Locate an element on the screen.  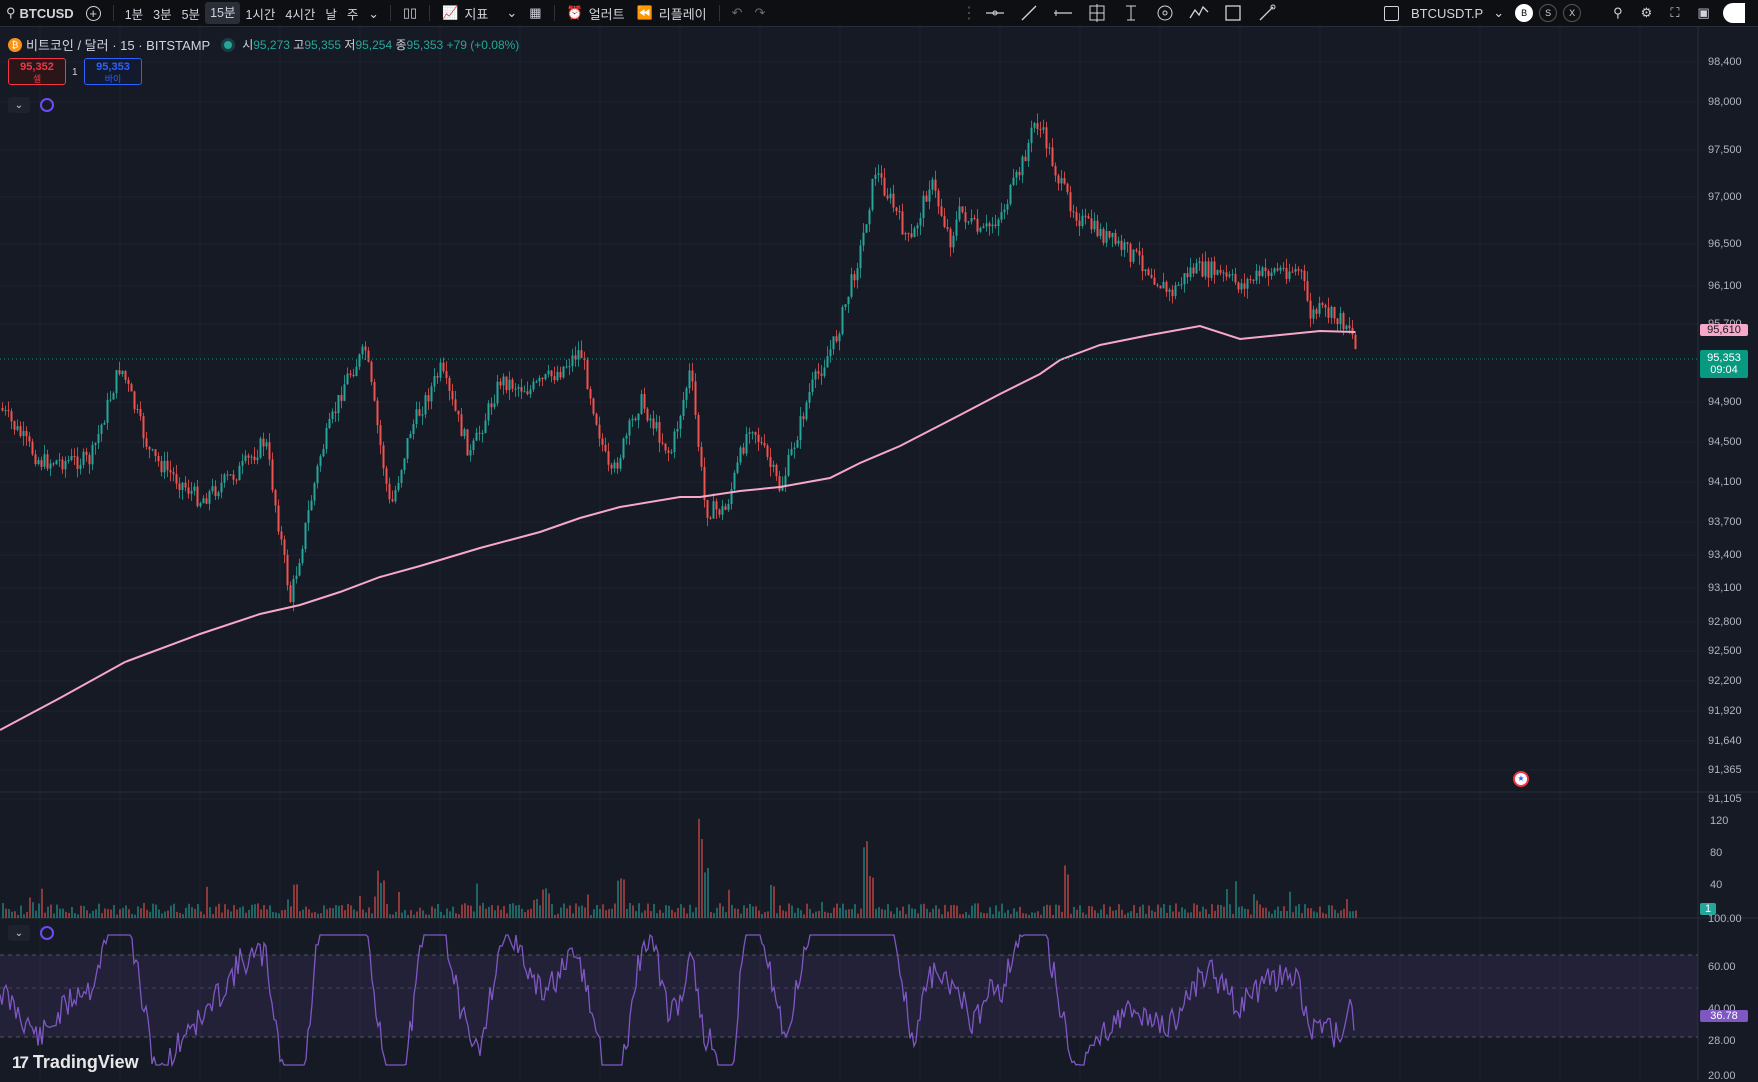
horizontal-line-icon is located at coordinates (1063, 13).